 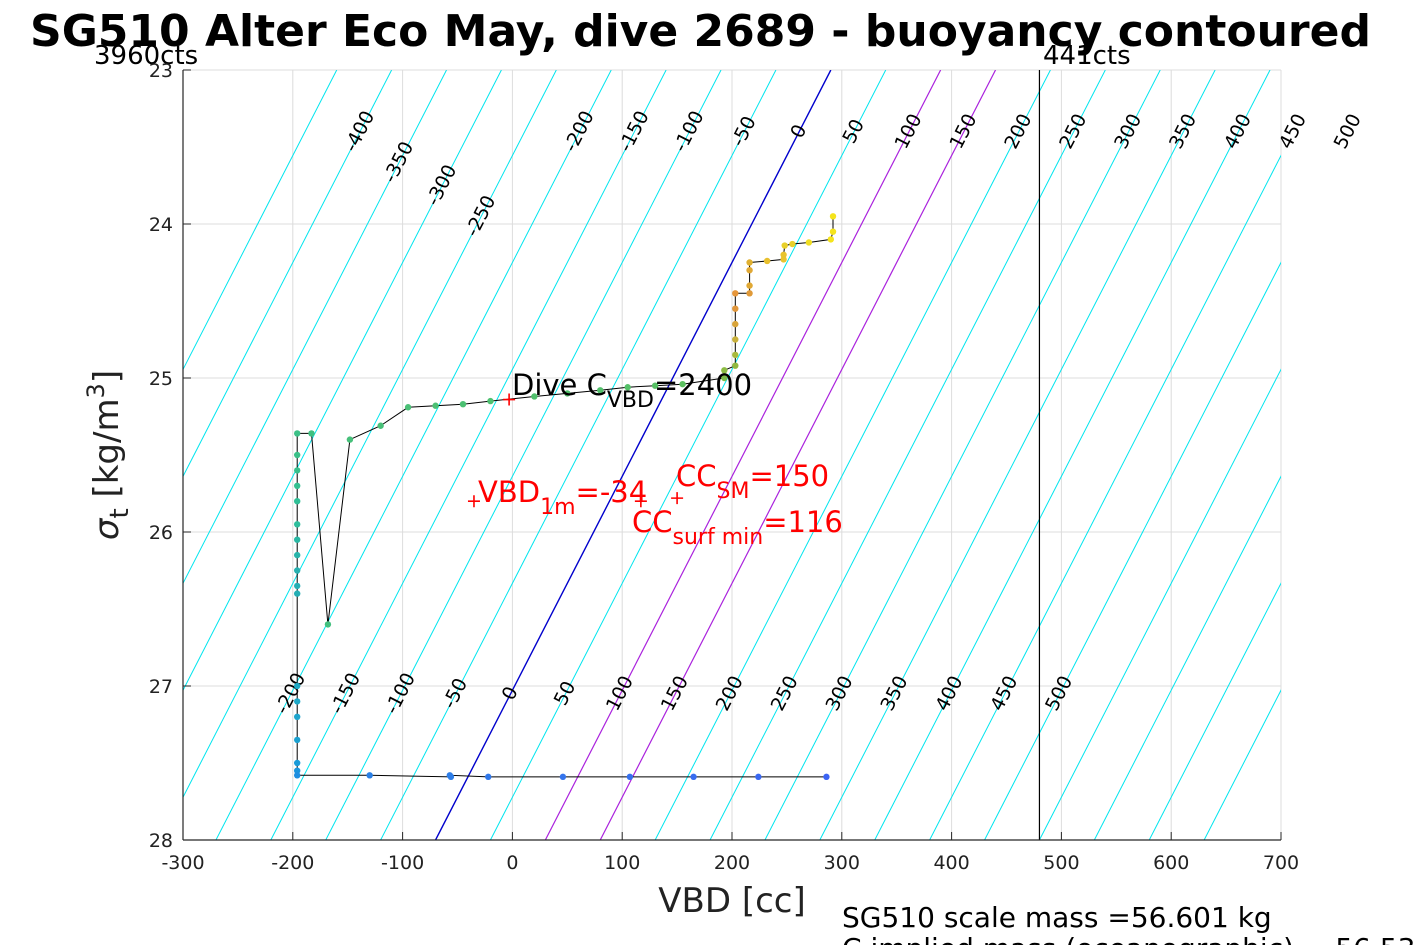 I want to click on y-label-close: ], so click(x=107, y=376).